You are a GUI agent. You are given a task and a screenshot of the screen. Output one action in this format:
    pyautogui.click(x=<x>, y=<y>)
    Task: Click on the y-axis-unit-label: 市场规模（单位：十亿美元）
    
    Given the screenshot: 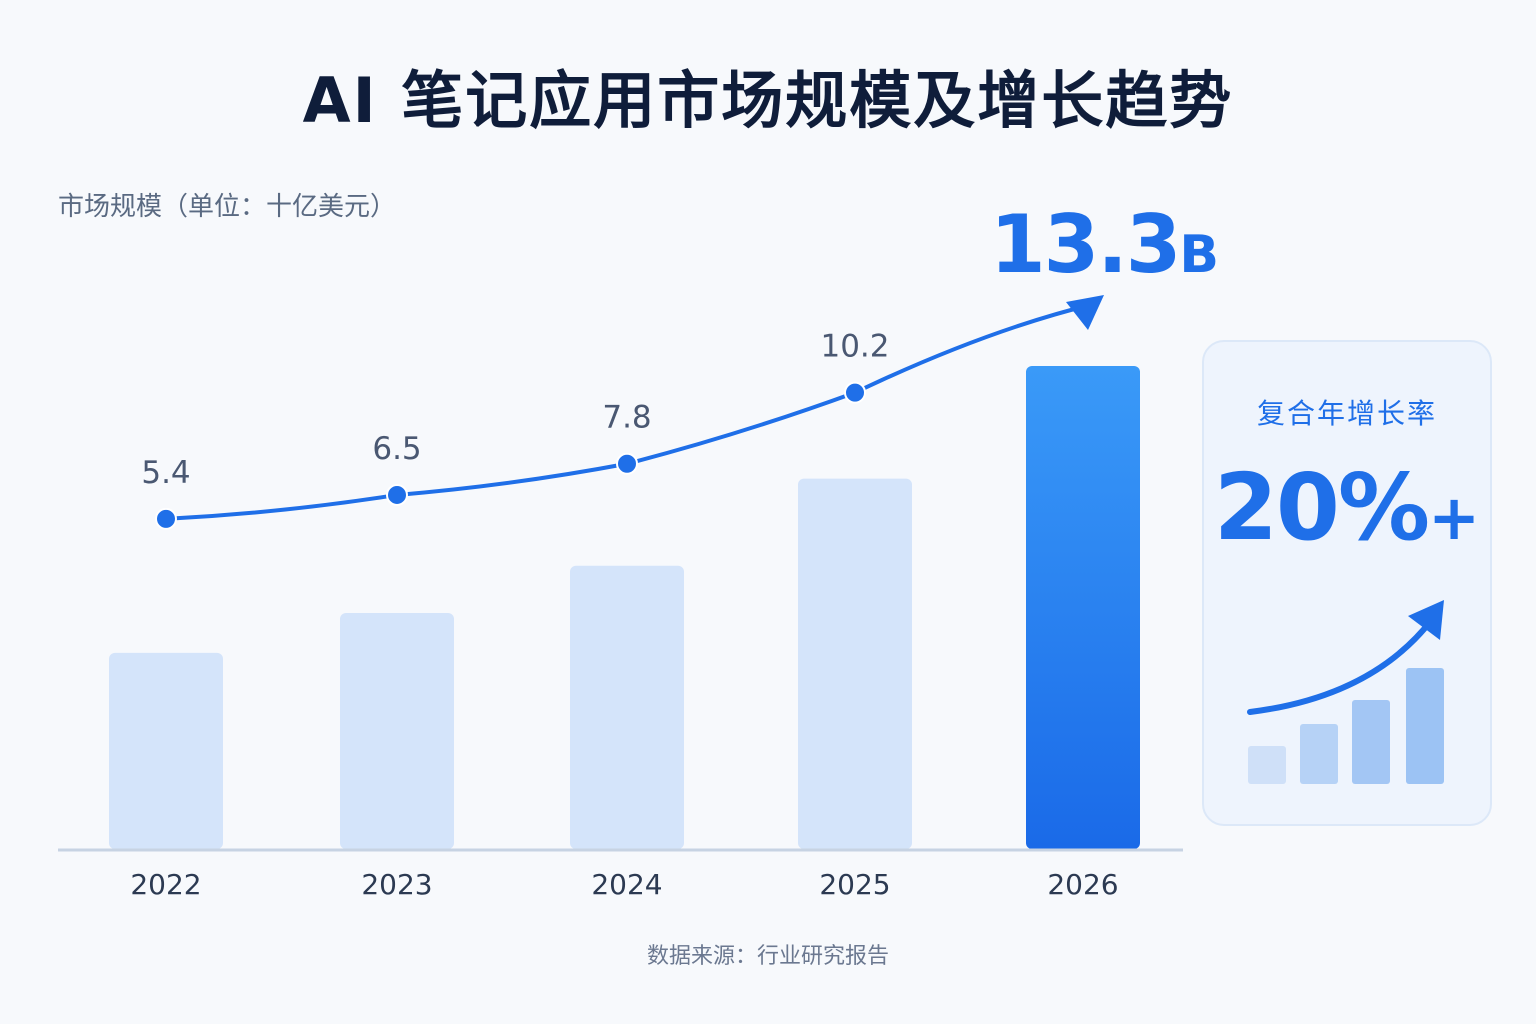 What is the action you would take?
    pyautogui.click(x=227, y=207)
    